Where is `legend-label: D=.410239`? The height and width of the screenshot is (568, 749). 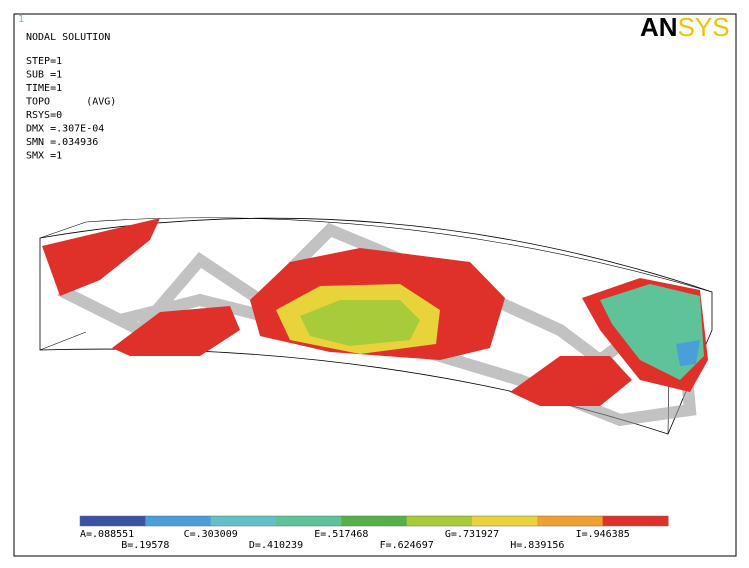 legend-label: D=.410239 is located at coordinates (276, 545).